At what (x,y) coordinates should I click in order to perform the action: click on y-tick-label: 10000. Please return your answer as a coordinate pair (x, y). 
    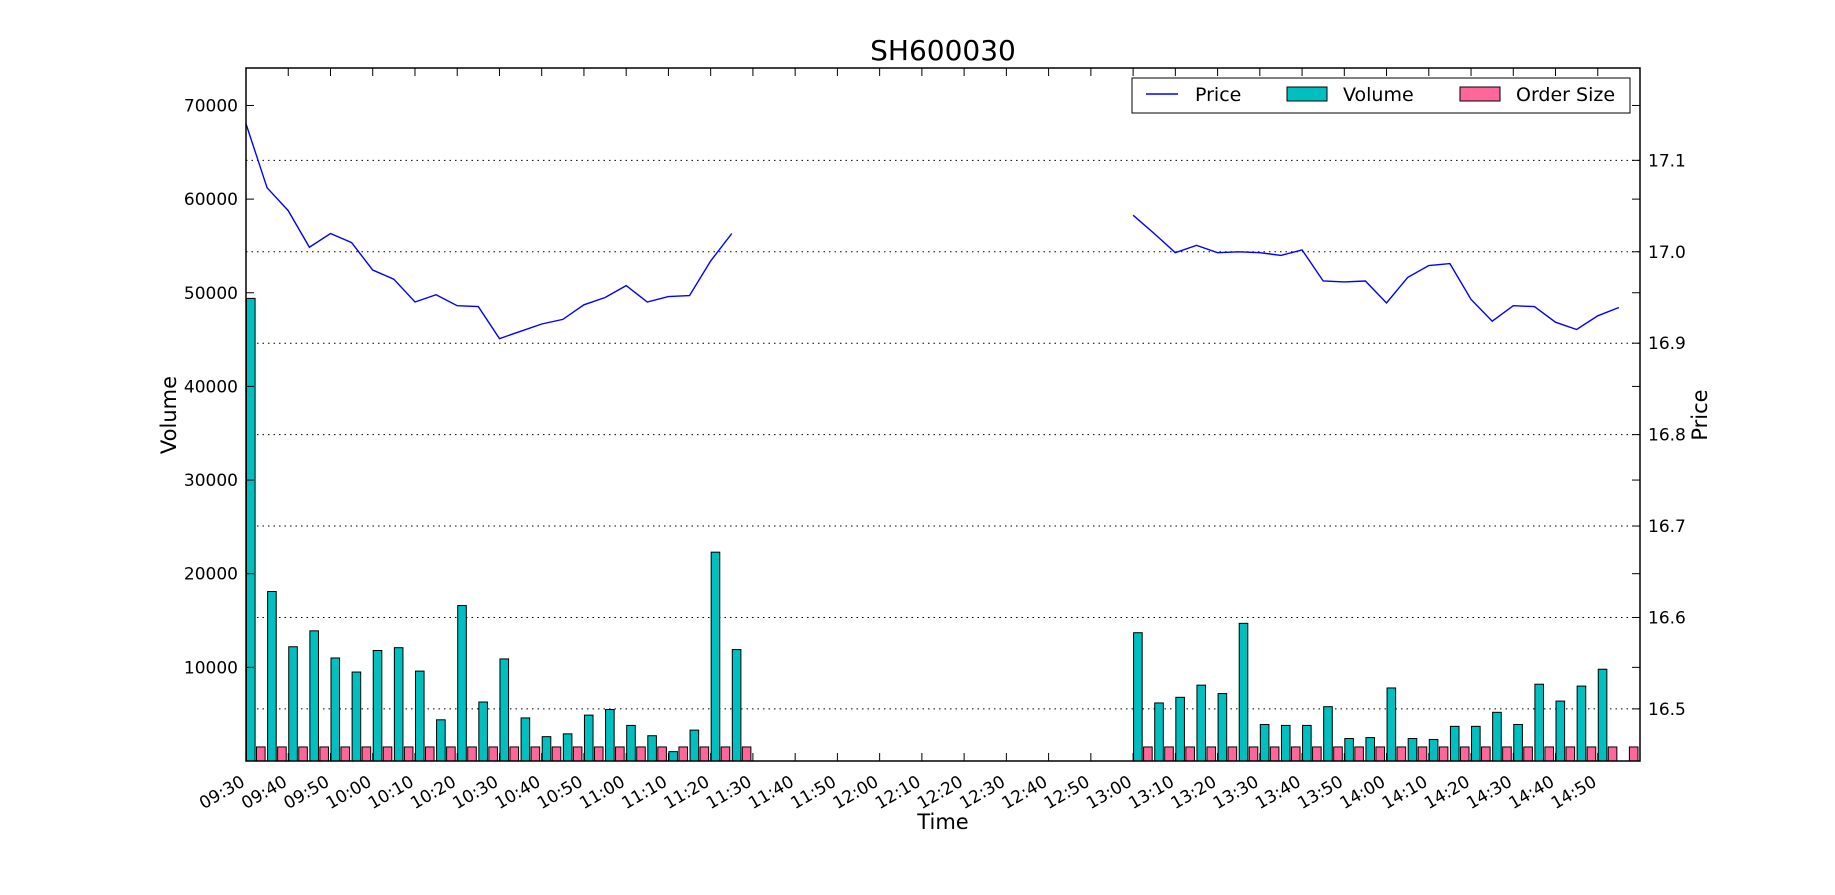
    Looking at the image, I should click on (211, 668).